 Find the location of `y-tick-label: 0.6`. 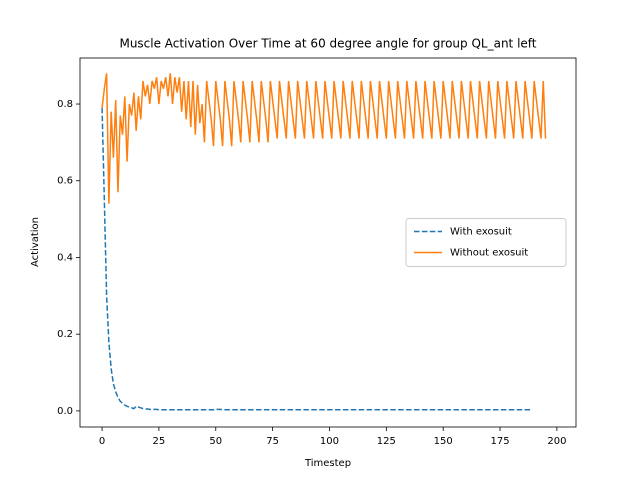

y-tick-label: 0.6 is located at coordinates (65, 181).